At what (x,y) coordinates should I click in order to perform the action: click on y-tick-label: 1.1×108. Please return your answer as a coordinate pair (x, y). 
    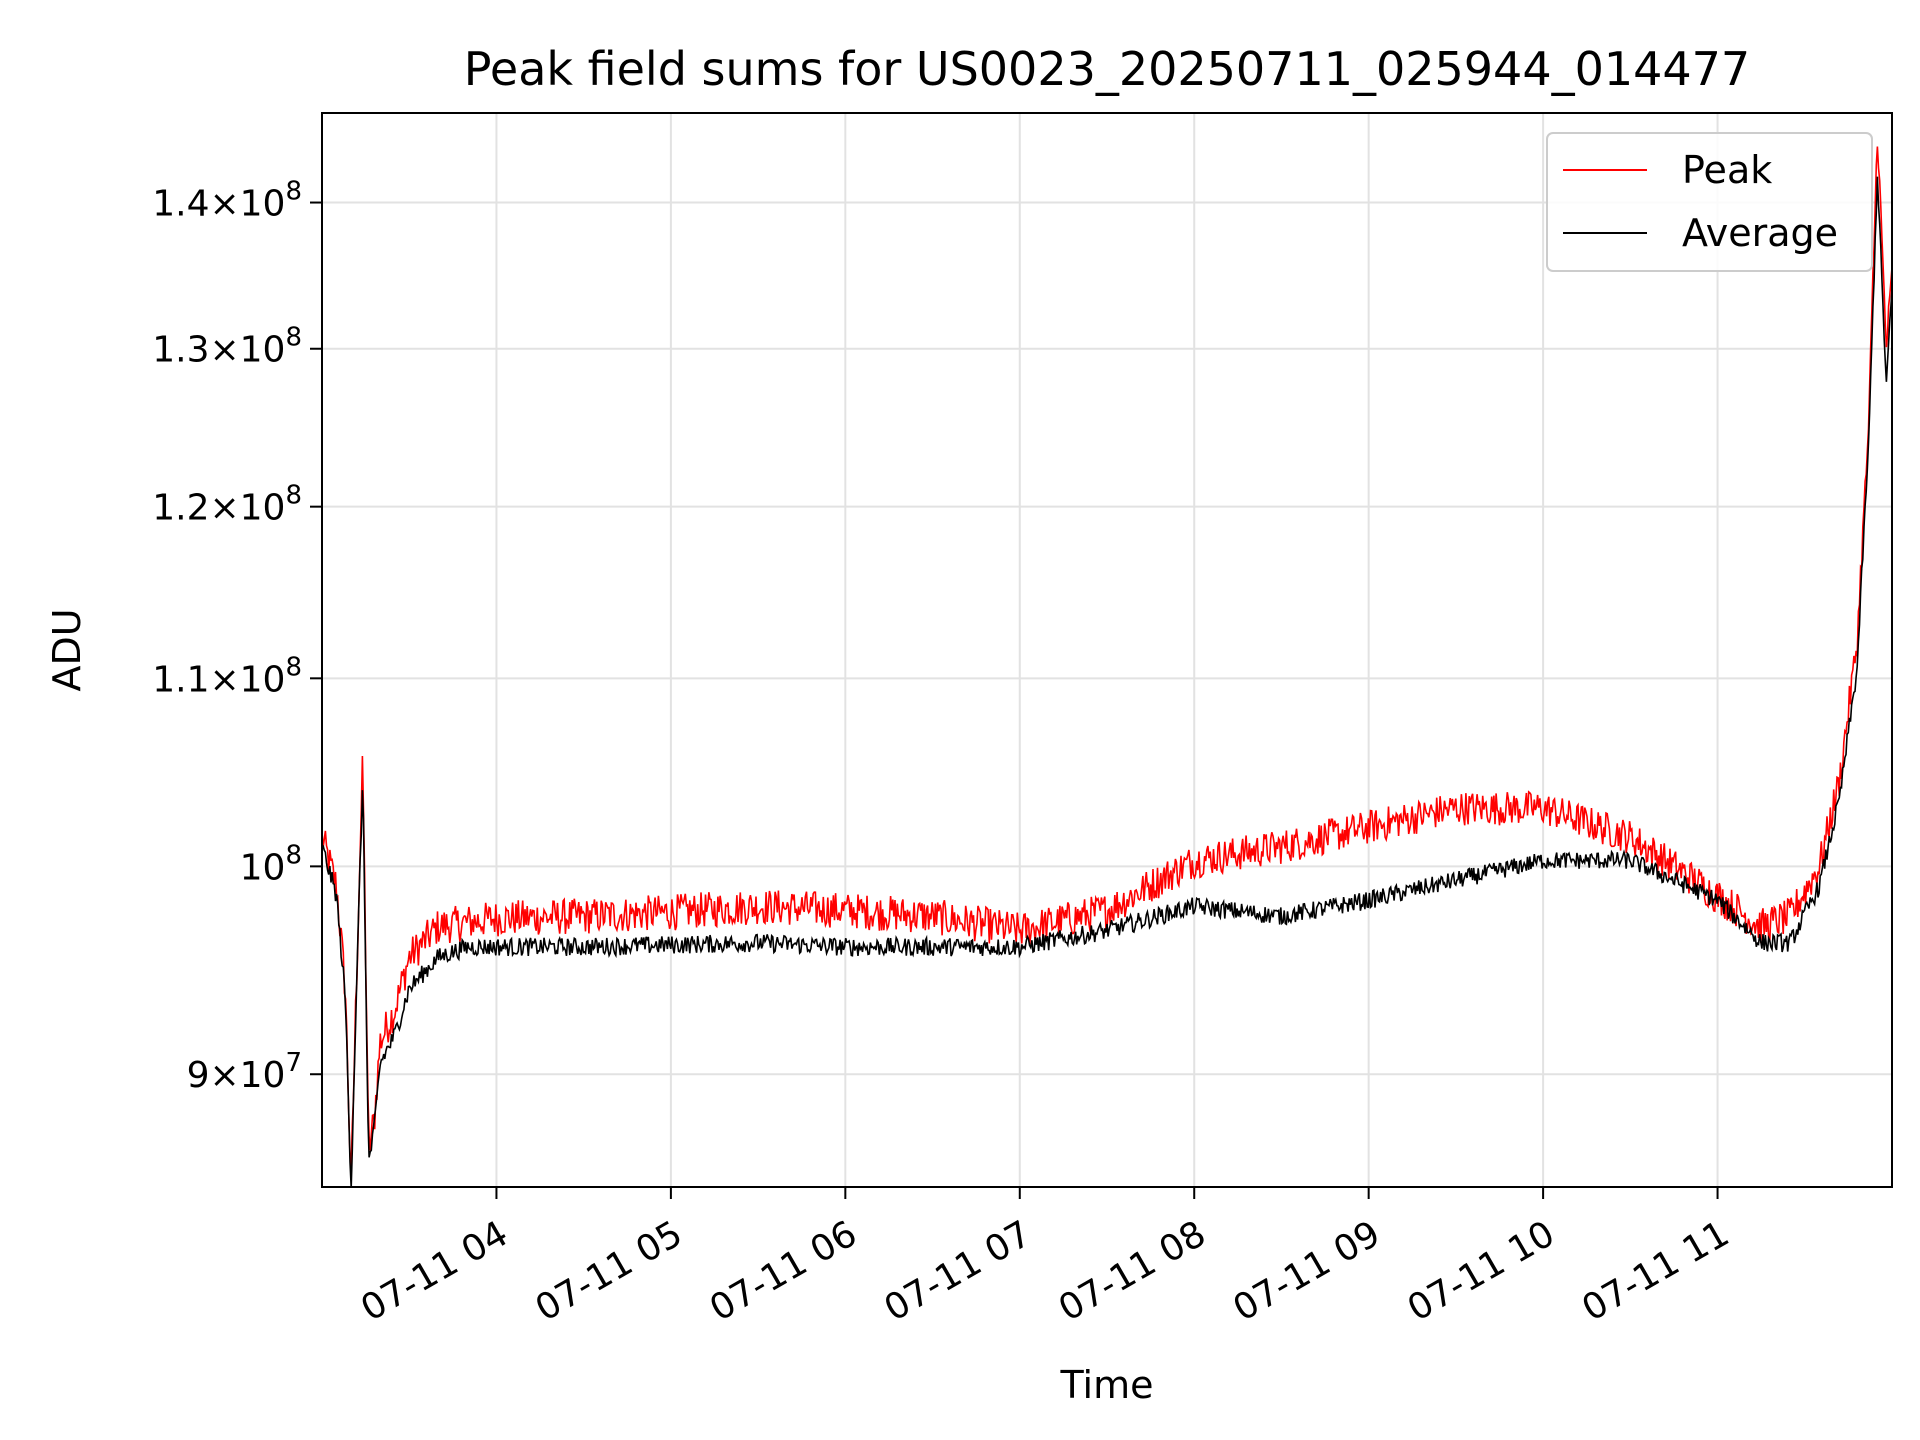
    Looking at the image, I should click on (227, 676).